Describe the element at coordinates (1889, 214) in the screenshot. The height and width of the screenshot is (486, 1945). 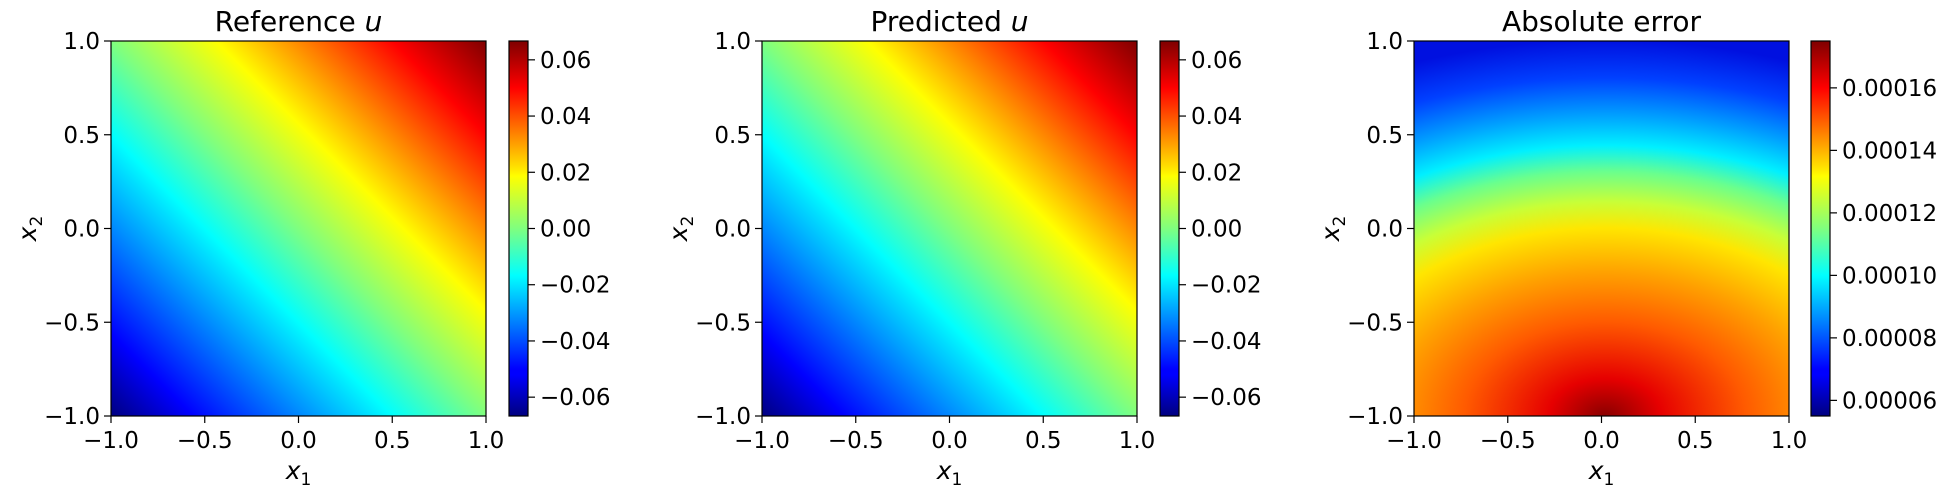
I see `colorbar-tick-label: 0.00012` at that location.